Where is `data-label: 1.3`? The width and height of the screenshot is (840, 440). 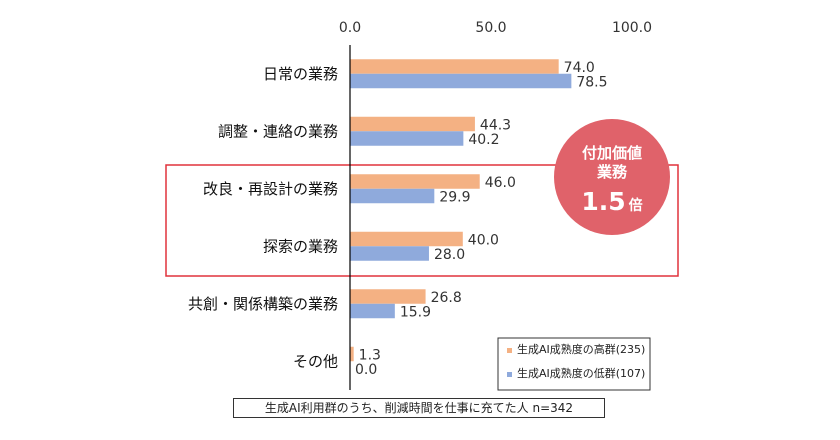 data-label: 1.3 is located at coordinates (370, 355).